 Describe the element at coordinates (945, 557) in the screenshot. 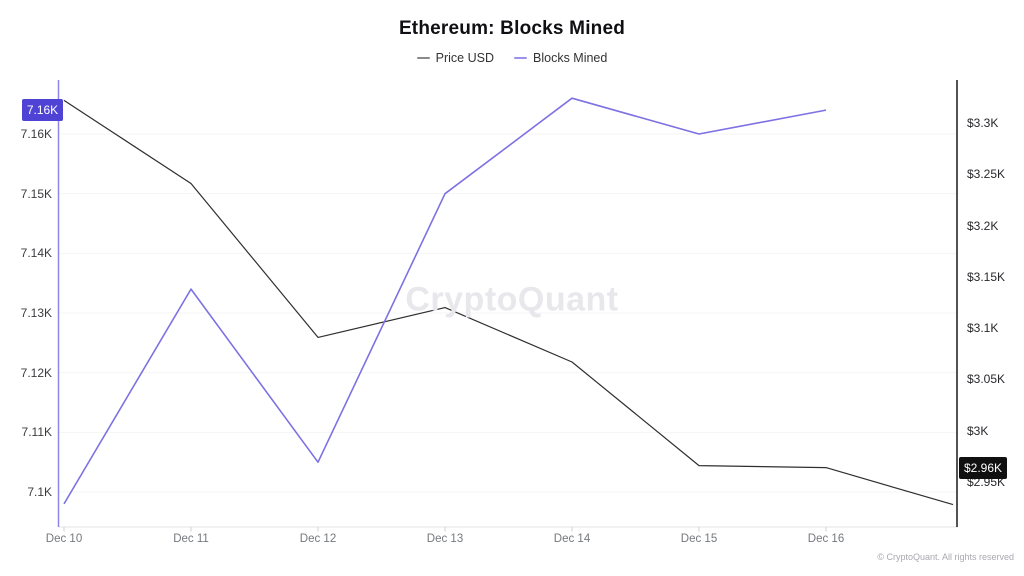

I see `copyright-notice: © CryptoQuant. All rights reserved` at that location.